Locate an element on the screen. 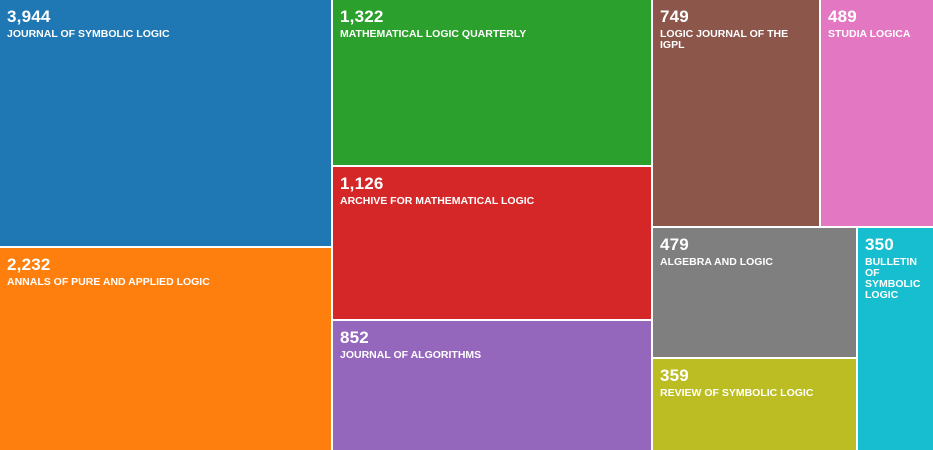 This screenshot has height=450, width=933. tile-value: 489 is located at coordinates (842, 16).